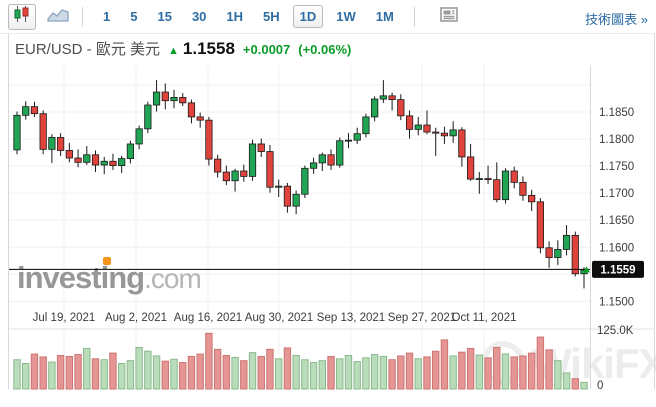 Image resolution: width=656 pixels, height=407 pixels. Describe the element at coordinates (173, 51) in the screenshot. I see `price-up-arrow-icon: ▲` at that location.